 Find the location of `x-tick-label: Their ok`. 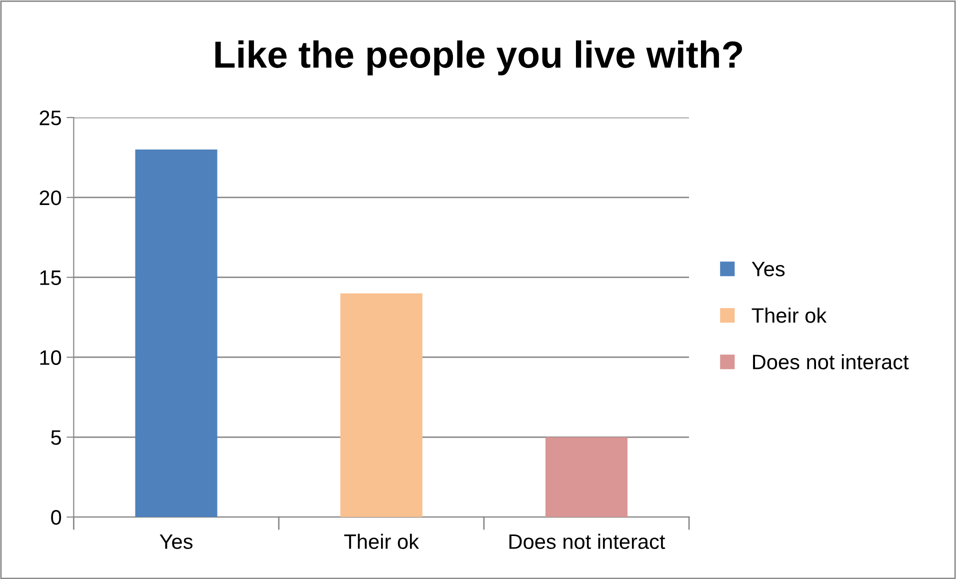

x-tick-label: Their ok is located at coordinates (382, 542).